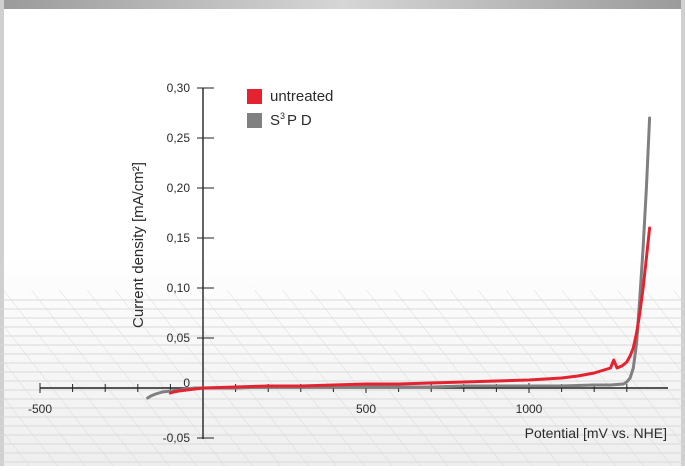  Describe the element at coordinates (275, 120) in the screenshot. I see `legend-label-s3pd-base: S` at that location.